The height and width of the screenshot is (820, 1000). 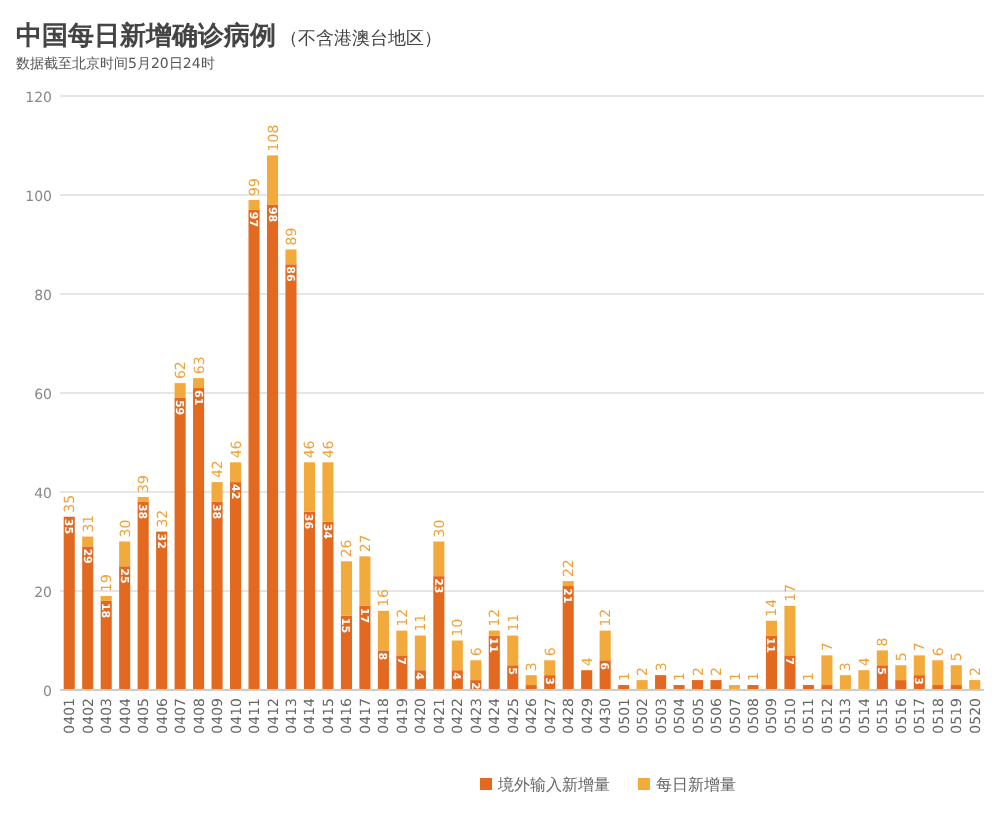 I want to click on legend-label: 境外输入新增量, so click(x=553, y=785).